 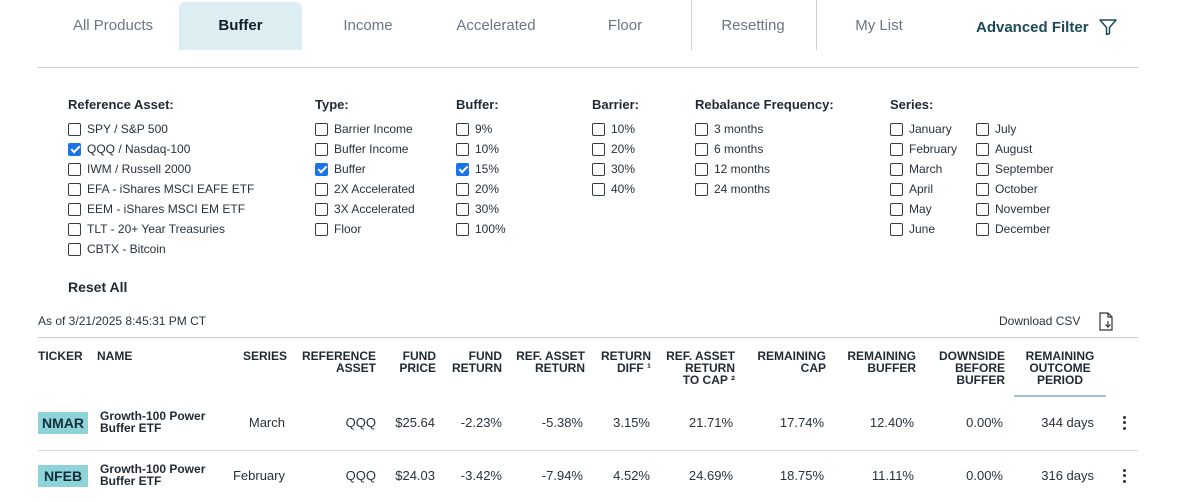 What do you see at coordinates (265, 356) in the screenshot?
I see `header-series: SERIES` at bounding box center [265, 356].